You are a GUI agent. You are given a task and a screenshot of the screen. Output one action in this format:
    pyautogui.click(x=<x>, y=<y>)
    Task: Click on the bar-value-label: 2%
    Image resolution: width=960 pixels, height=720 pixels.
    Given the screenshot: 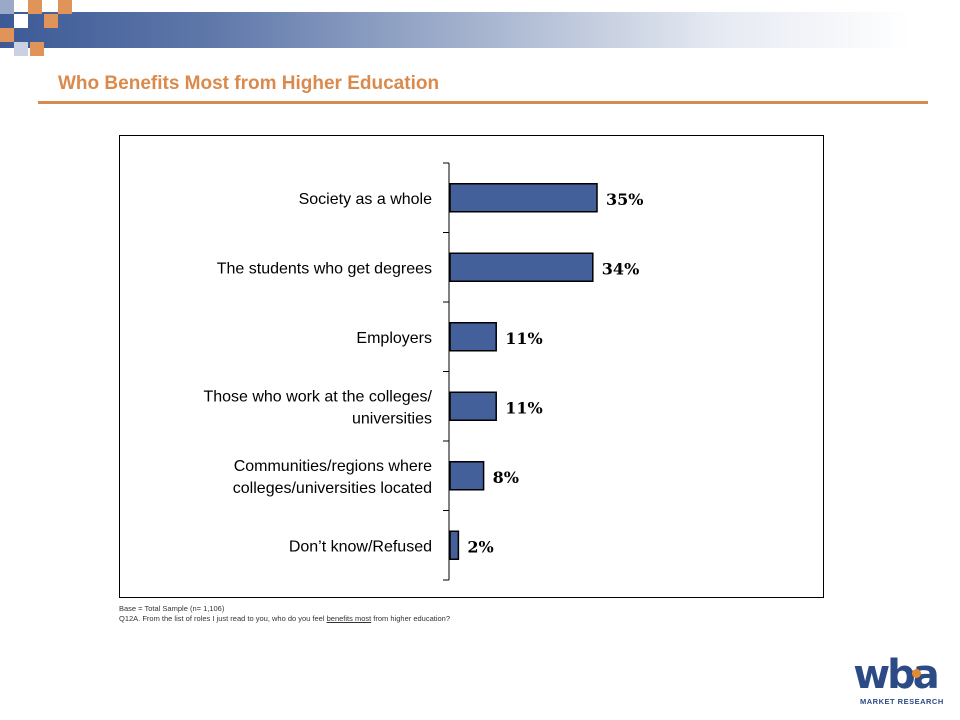 What is the action you would take?
    pyautogui.click(x=480, y=546)
    